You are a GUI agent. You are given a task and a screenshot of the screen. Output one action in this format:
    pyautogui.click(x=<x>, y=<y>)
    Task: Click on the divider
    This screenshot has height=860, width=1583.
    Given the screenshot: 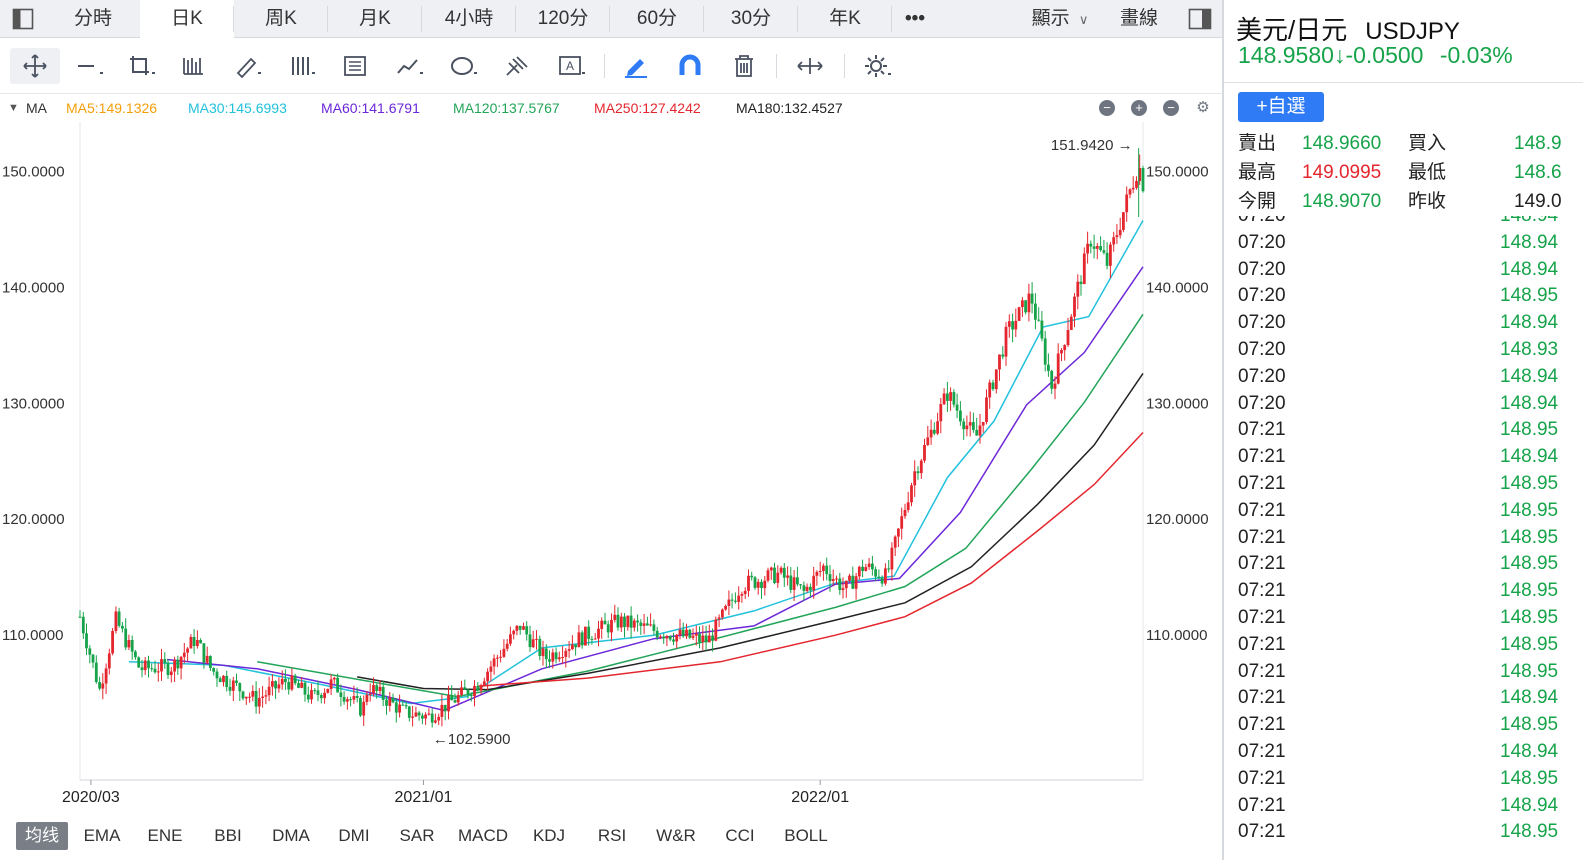 What is the action you would take?
    pyautogui.click(x=1403, y=82)
    